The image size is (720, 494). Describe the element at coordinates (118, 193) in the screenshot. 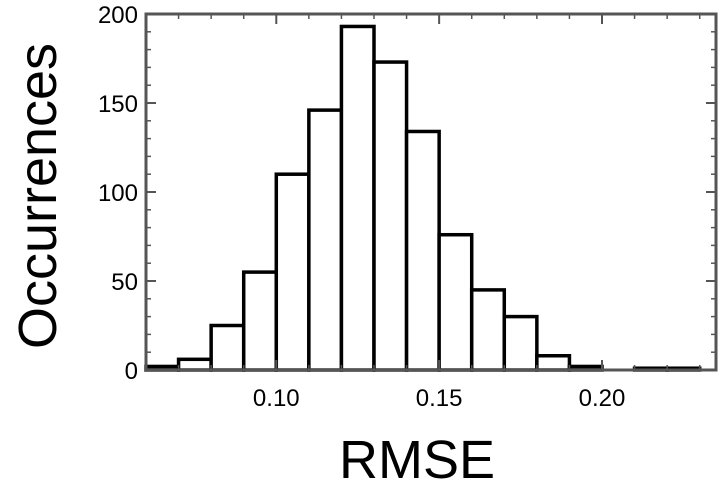

I see `y-tick-label: 100` at that location.